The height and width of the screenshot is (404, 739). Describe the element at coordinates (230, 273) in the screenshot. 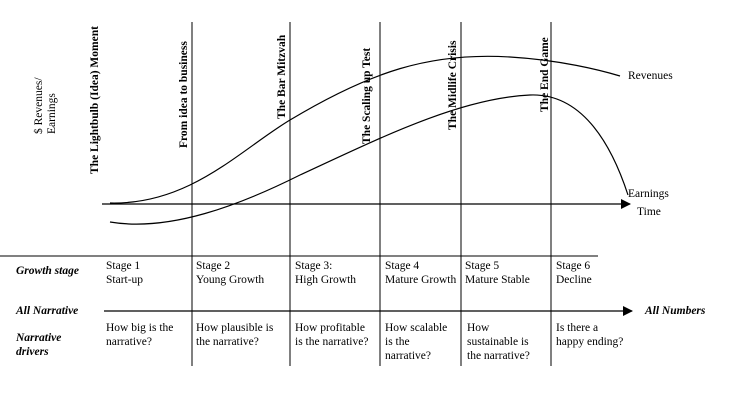

I see `stage-2-cell: Stage 2 Young Growth` at that location.